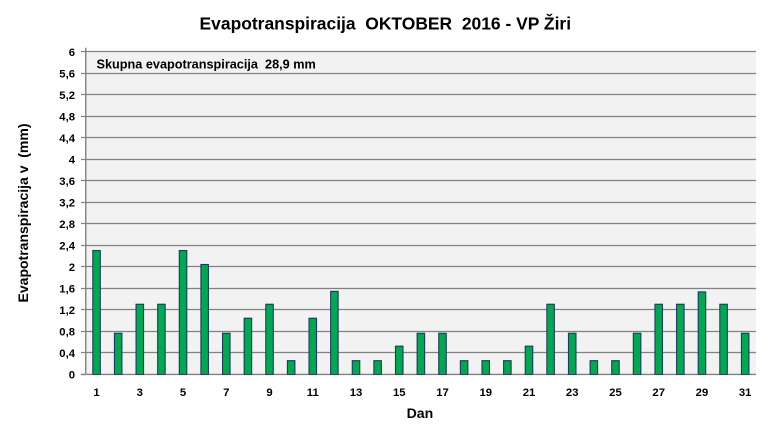 The image size is (770, 444). What do you see at coordinates (67, 311) in the screenshot?
I see `svg-text: 1,2` at bounding box center [67, 311].